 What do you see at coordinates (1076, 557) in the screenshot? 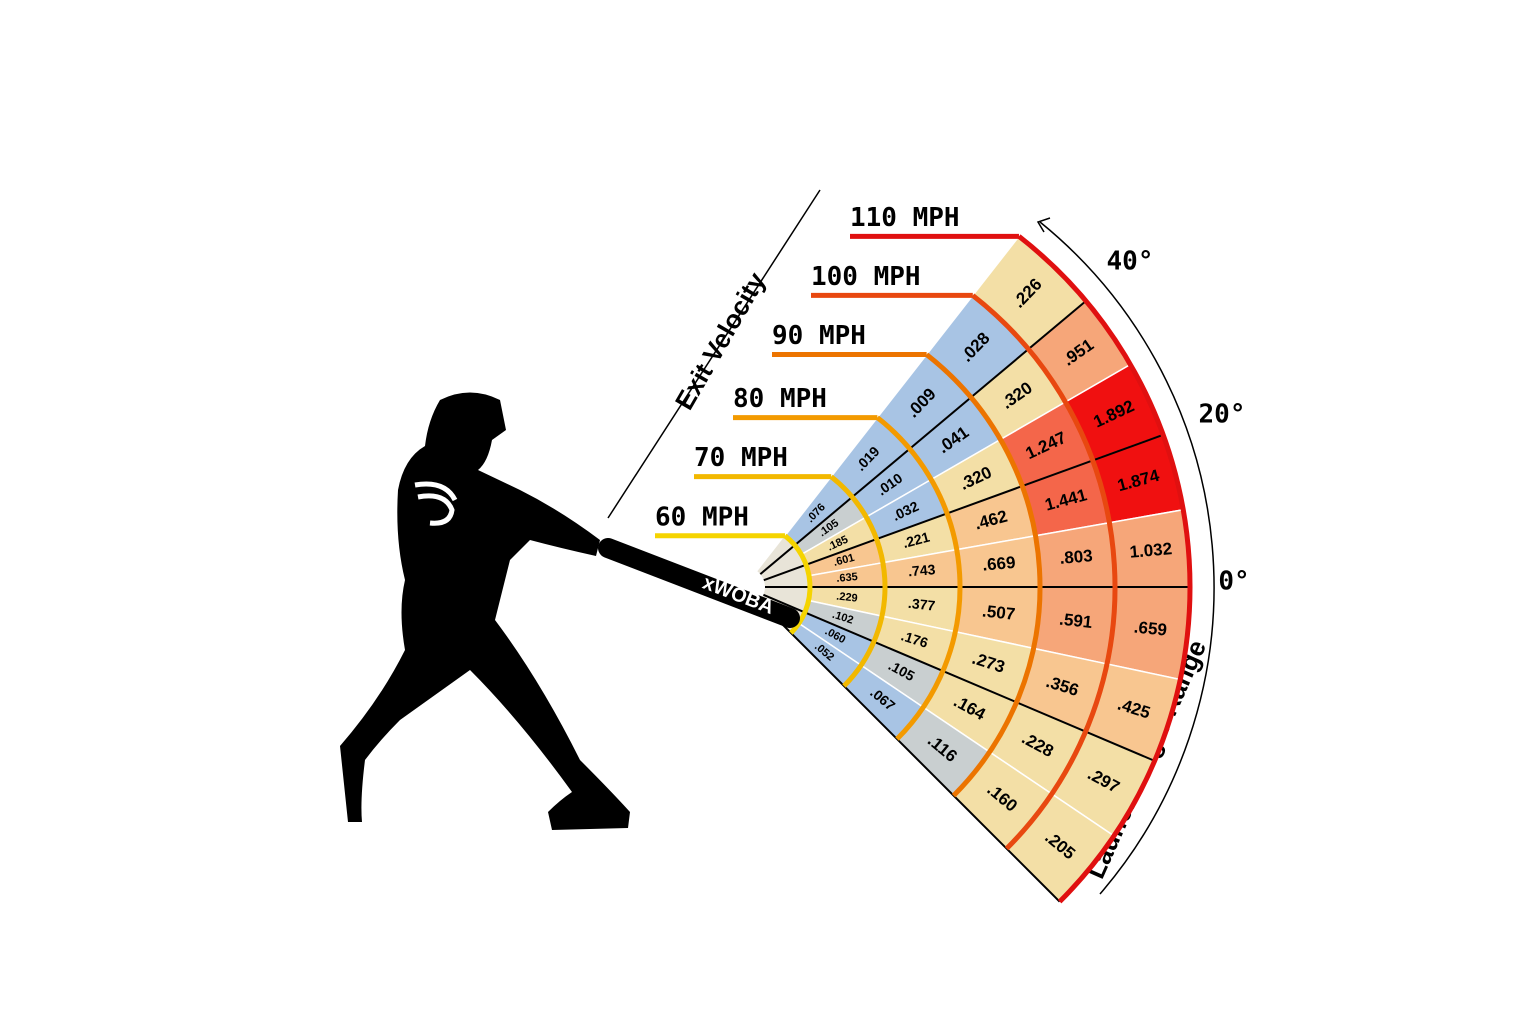
I see `xwoba-value: .803` at bounding box center [1076, 557].